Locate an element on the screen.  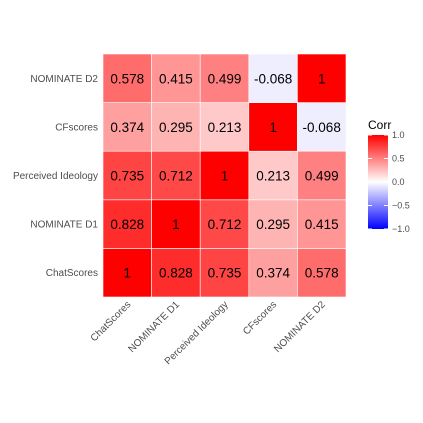
heatmap-cell-nominate-d1-perceived-ideology is located at coordinates (224, 224).